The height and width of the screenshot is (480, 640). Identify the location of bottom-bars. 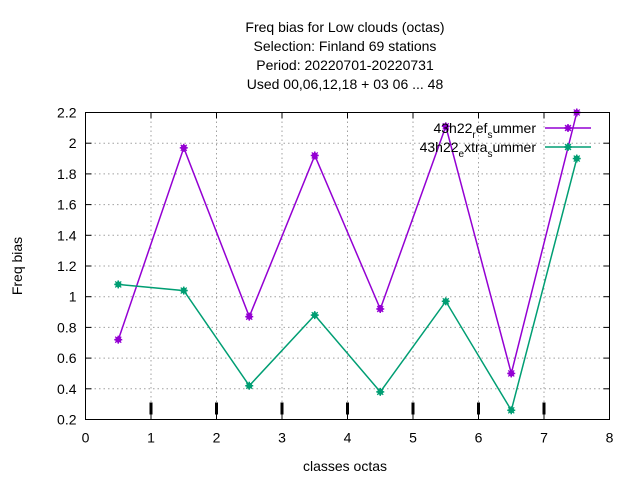
(347, 408).